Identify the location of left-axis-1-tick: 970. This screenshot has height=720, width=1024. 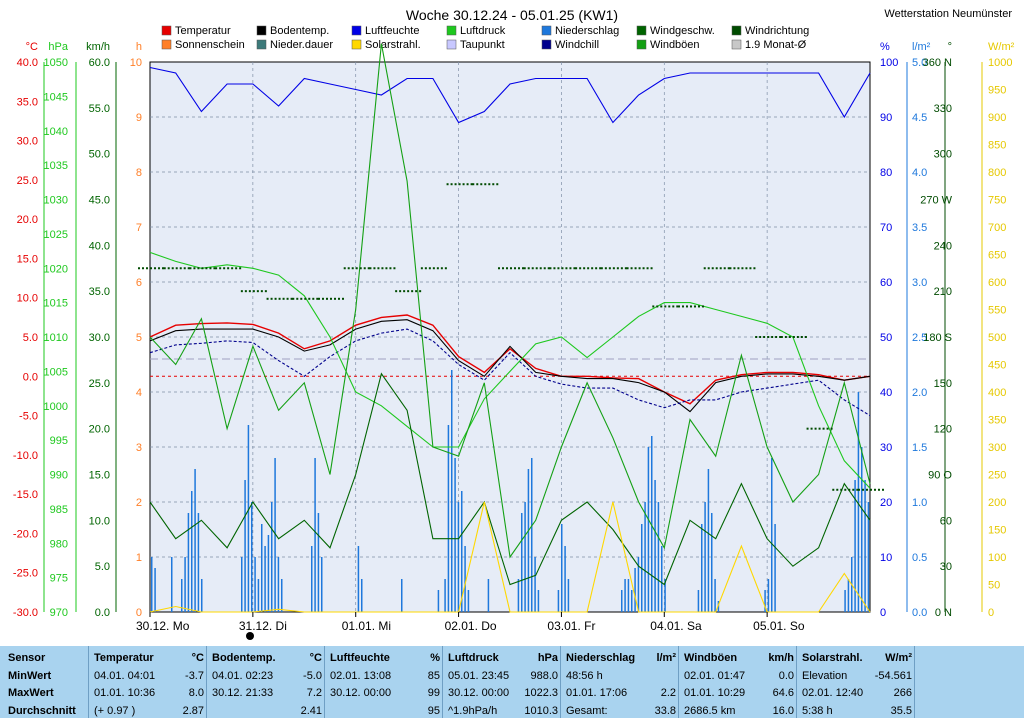
(59, 613).